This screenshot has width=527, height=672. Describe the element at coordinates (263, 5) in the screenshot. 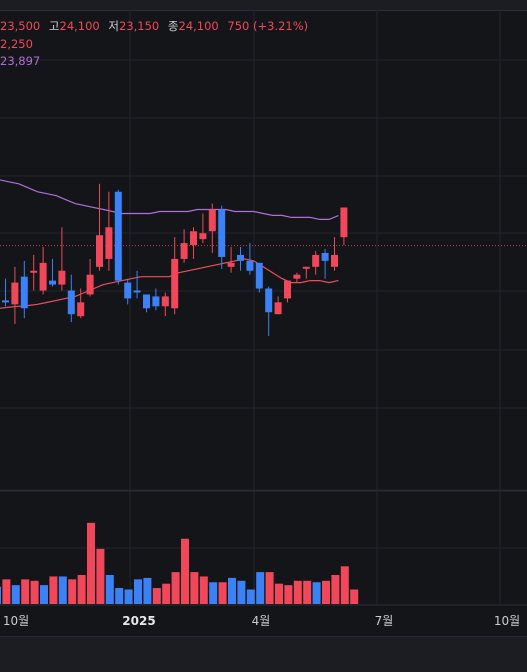

I see `top-toolbar` at that location.